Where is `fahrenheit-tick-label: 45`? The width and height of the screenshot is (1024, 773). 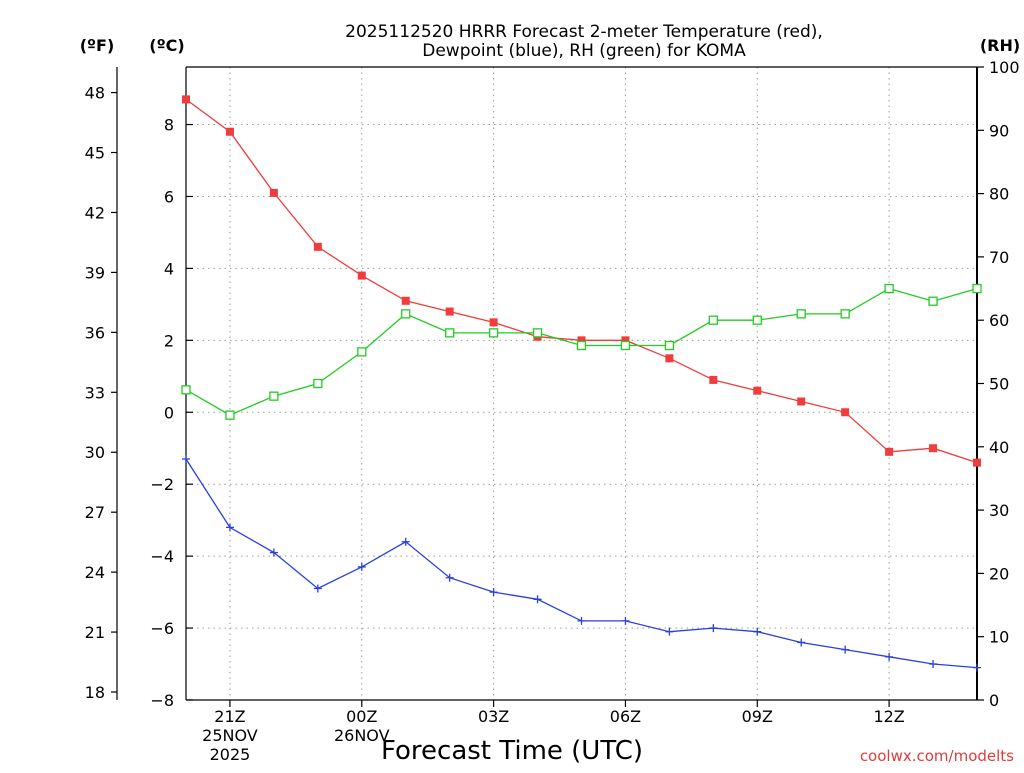
fahrenheit-tick-label: 45 is located at coordinates (95, 153).